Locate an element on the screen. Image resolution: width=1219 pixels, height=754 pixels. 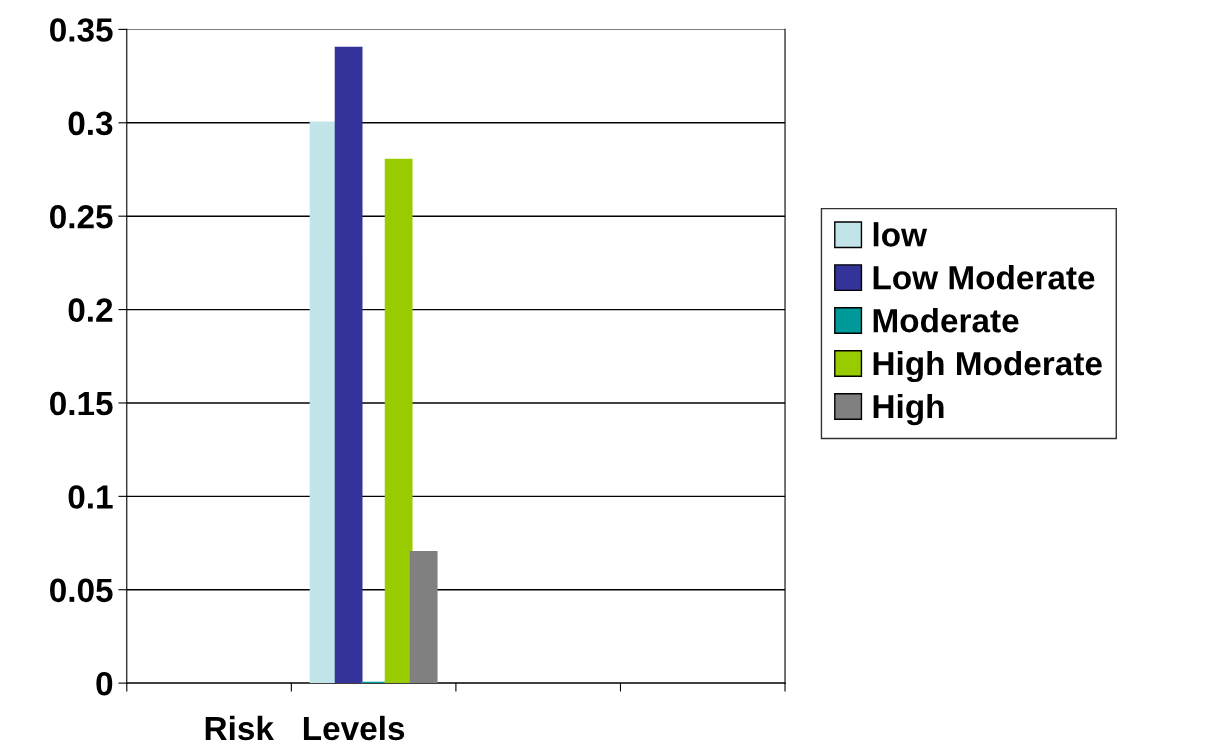
y-tick-label: 0.05 is located at coordinates (81, 590).